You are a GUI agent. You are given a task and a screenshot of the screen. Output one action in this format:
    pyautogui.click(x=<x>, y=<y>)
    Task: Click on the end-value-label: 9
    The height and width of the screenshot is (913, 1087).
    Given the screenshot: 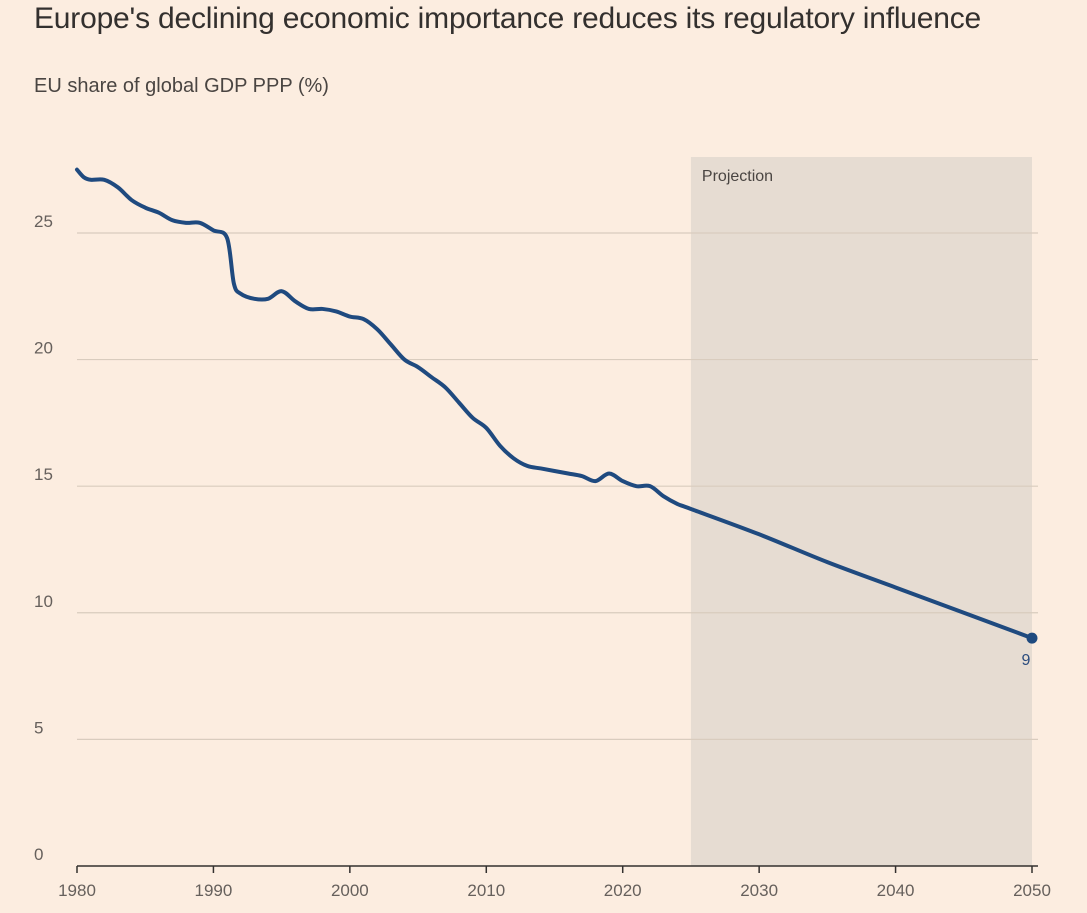 What is the action you would take?
    pyautogui.click(x=1026, y=660)
    